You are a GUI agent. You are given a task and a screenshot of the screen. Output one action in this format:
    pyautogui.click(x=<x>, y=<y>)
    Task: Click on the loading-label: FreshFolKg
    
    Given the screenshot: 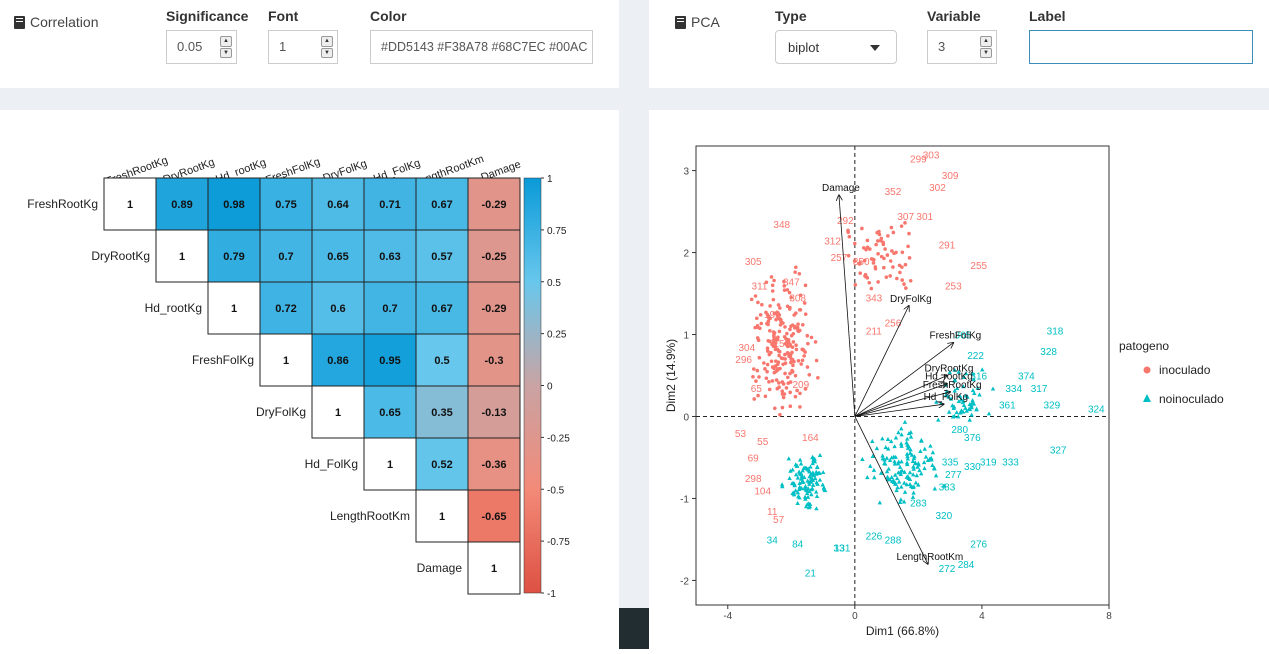 What is the action you would take?
    pyautogui.click(x=955, y=336)
    